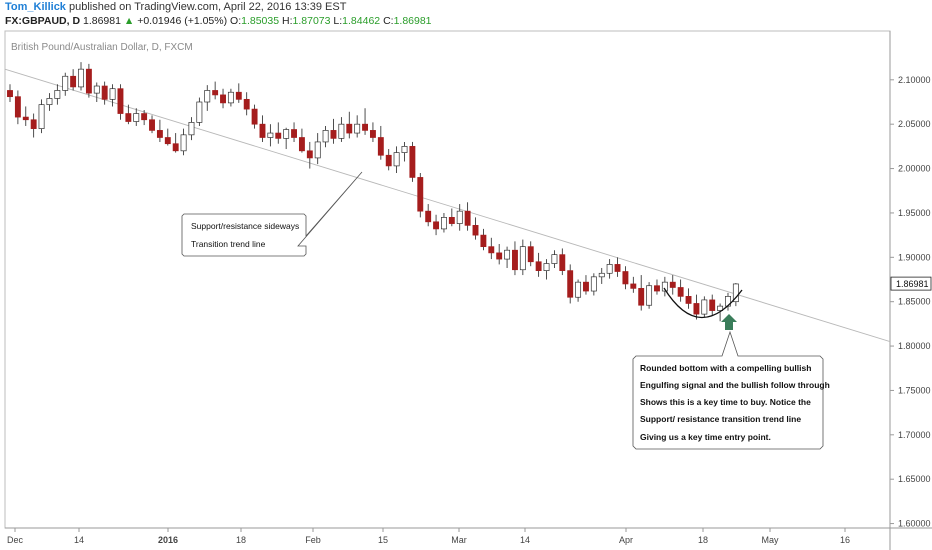  What do you see at coordinates (35, 7) in the screenshot?
I see `author-link: Tom_Killick` at bounding box center [35, 7].